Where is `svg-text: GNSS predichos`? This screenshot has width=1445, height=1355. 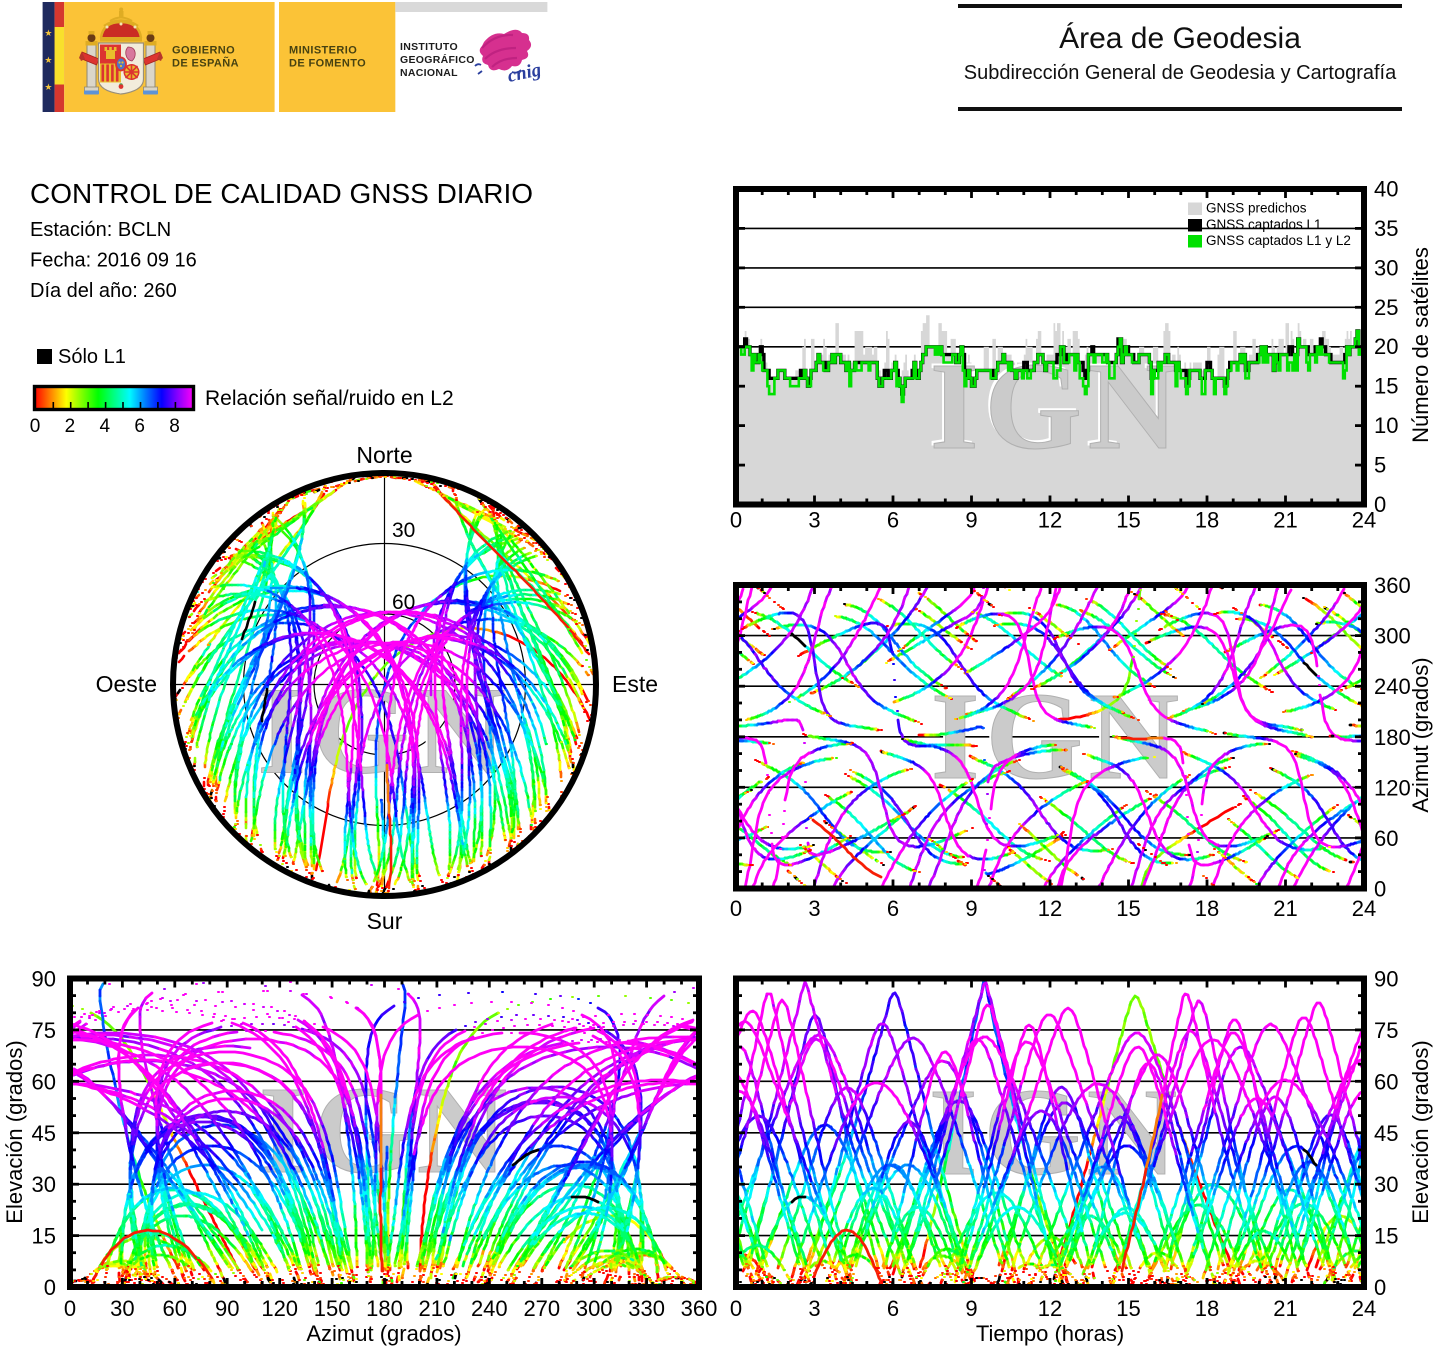
svg-text: GNSS predichos is located at coordinates (1256, 208).